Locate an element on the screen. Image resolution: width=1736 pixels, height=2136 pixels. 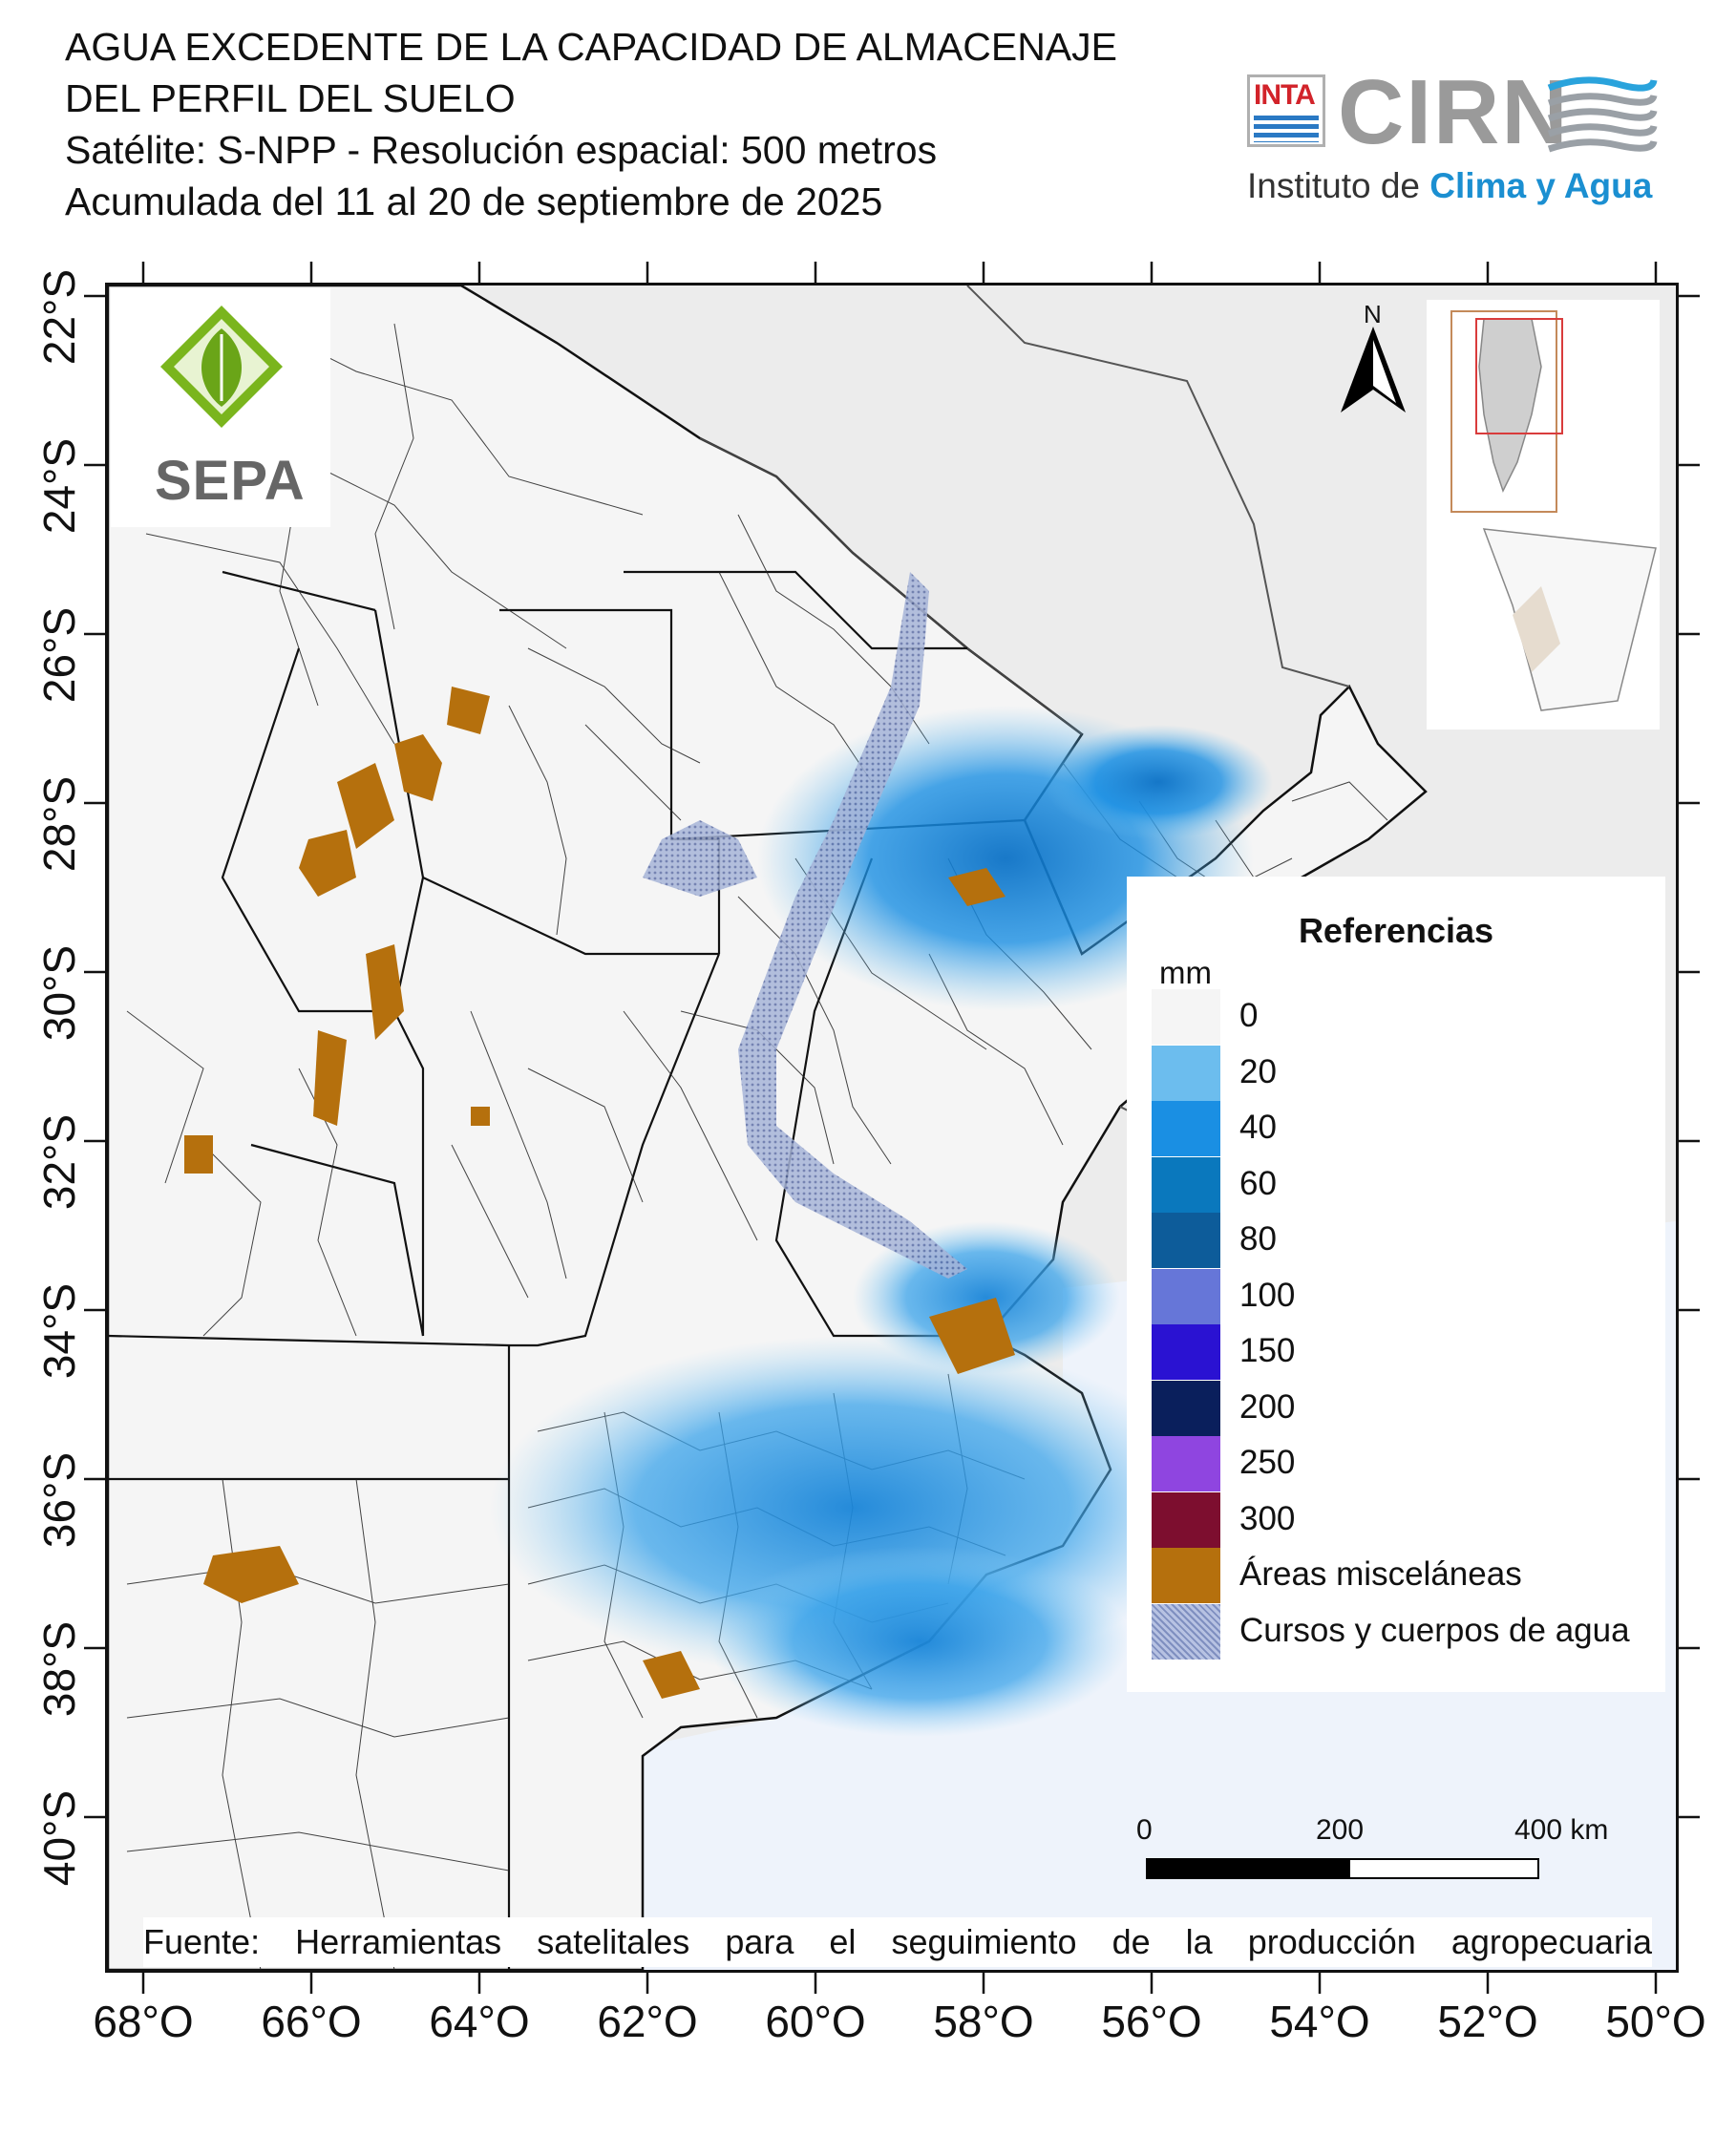
institute-highlight: Clima y Agua is located at coordinates (1541, 185).